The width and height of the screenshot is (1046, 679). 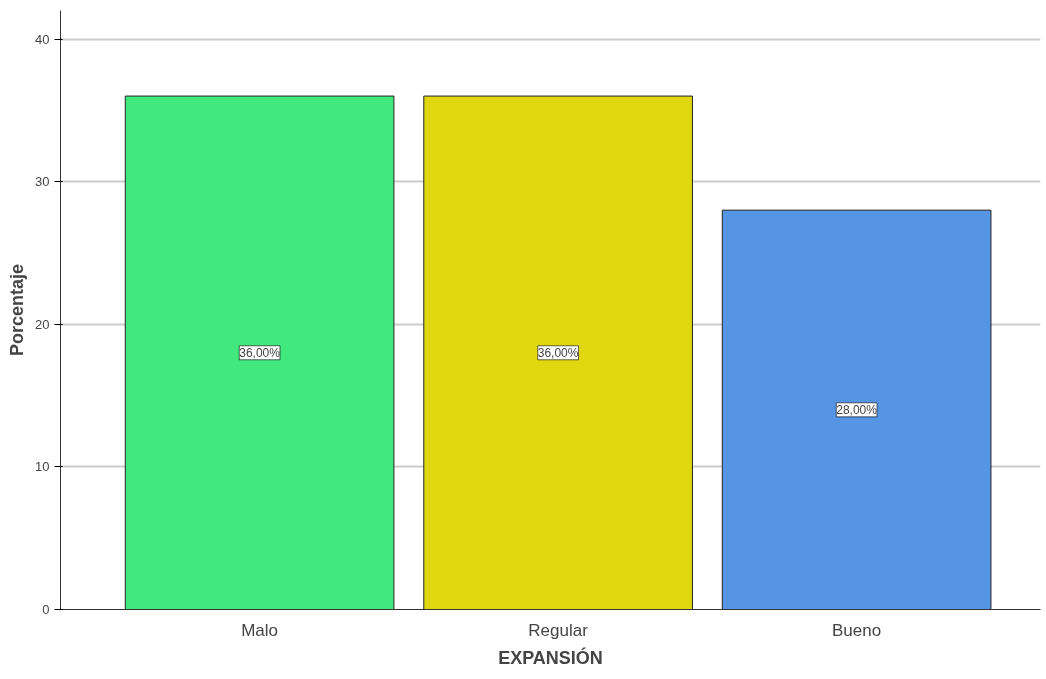 I want to click on y-axis-title: Porcentaje, so click(x=17, y=310).